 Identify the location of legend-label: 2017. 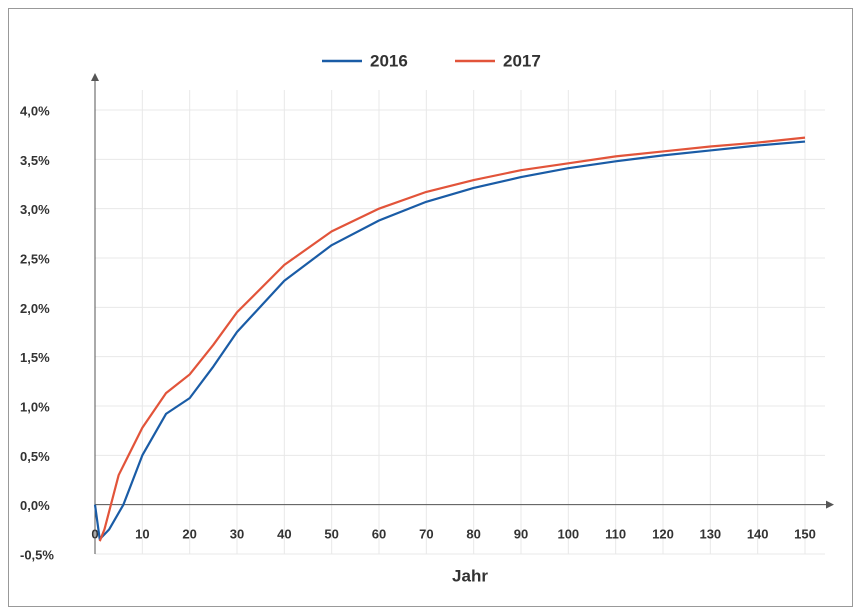
(522, 60).